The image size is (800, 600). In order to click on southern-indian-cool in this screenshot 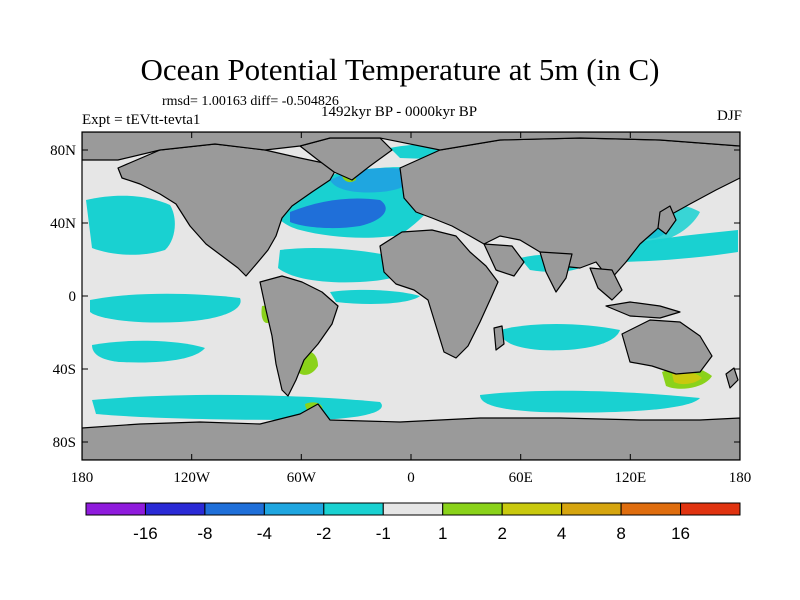, I will do `click(590, 401)`.